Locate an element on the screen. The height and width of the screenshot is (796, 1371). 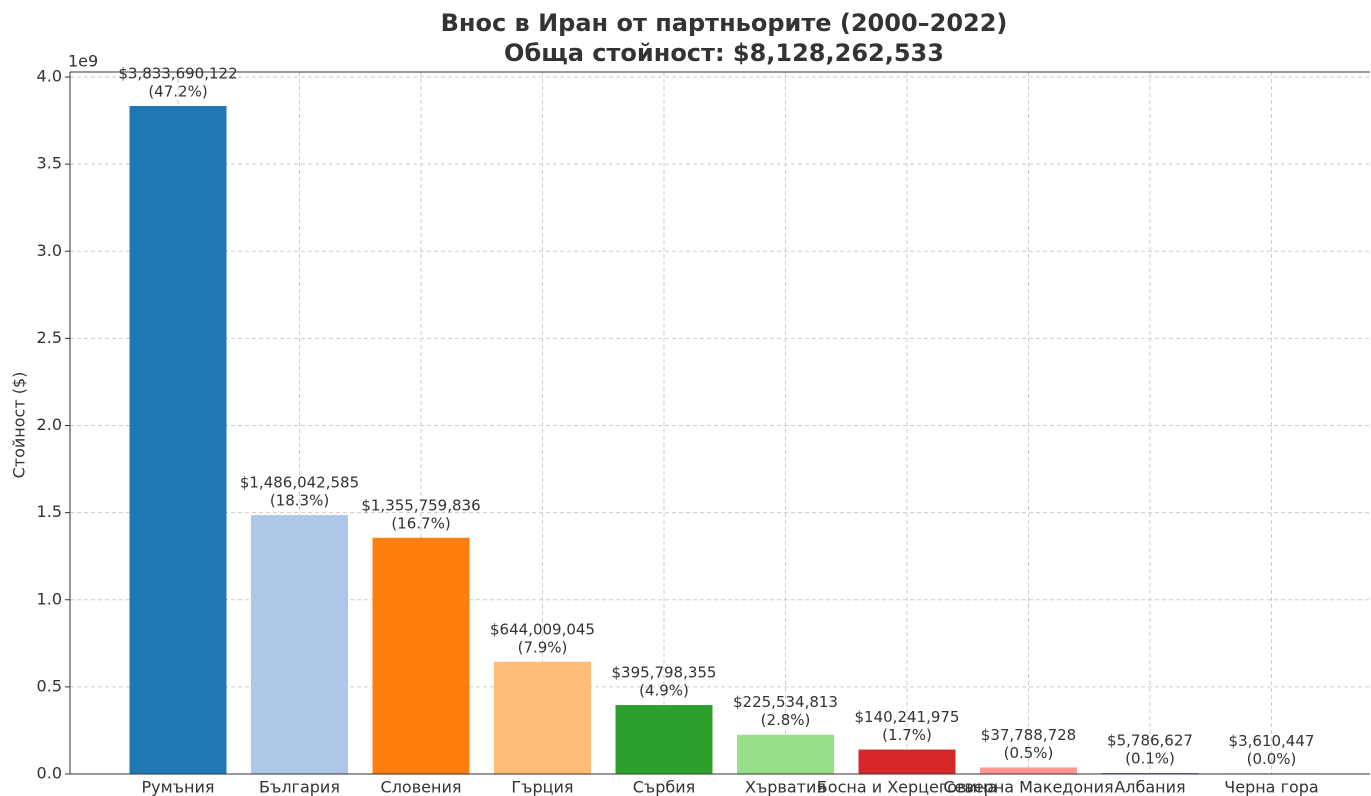
value-label: $644,009,045 is located at coordinates (542, 629).